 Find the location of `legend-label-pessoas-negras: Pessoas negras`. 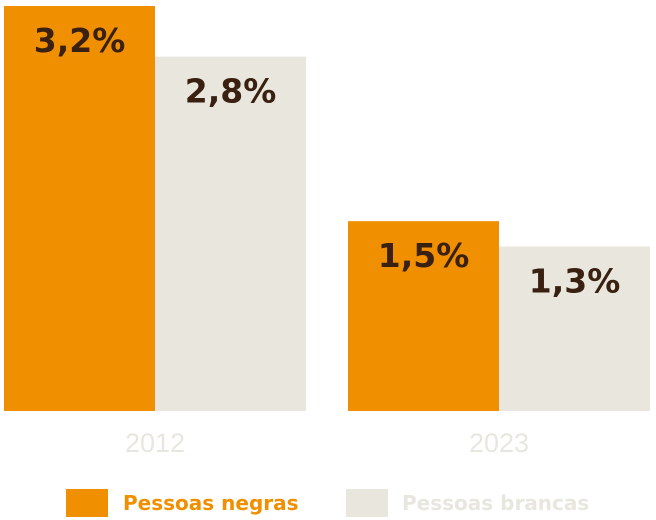

legend-label-pessoas-negras: Pessoas negras is located at coordinates (211, 503).